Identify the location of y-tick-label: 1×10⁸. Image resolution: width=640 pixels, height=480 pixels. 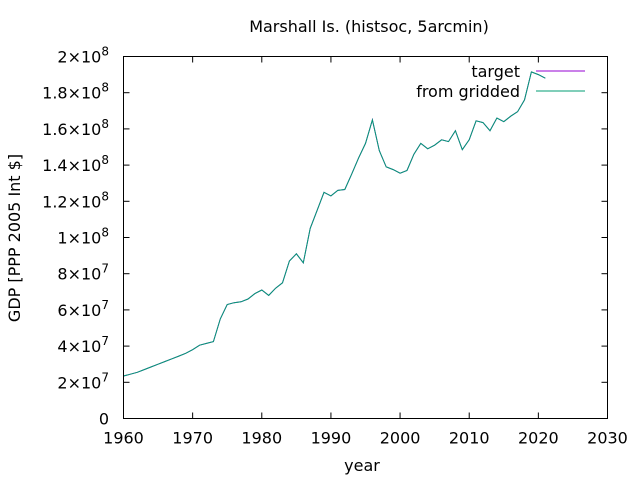
(83, 237).